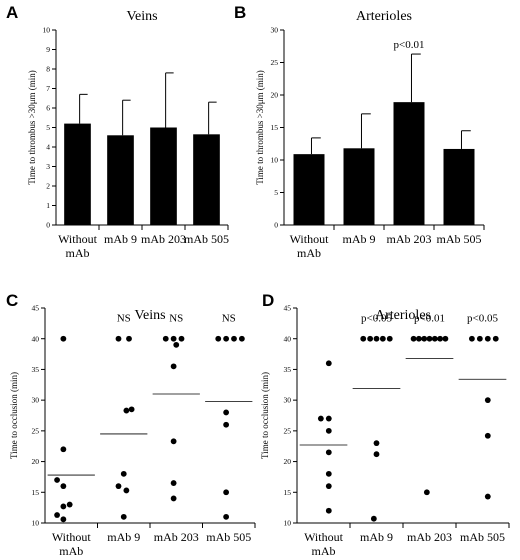  I want to click on panel-letter: A, so click(12, 12).